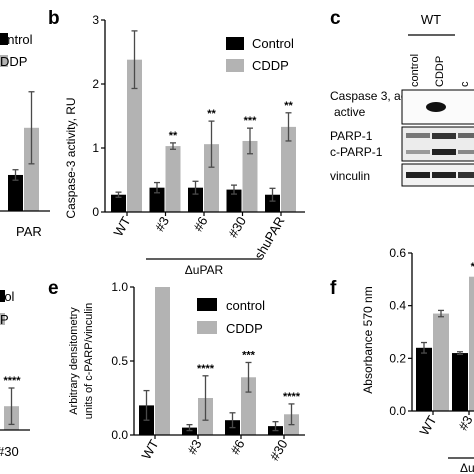 Image resolution: width=474 pixels, height=474 pixels. What do you see at coordinates (119, 287) in the screenshot?
I see `y-tick-label: 1.0` at bounding box center [119, 287].